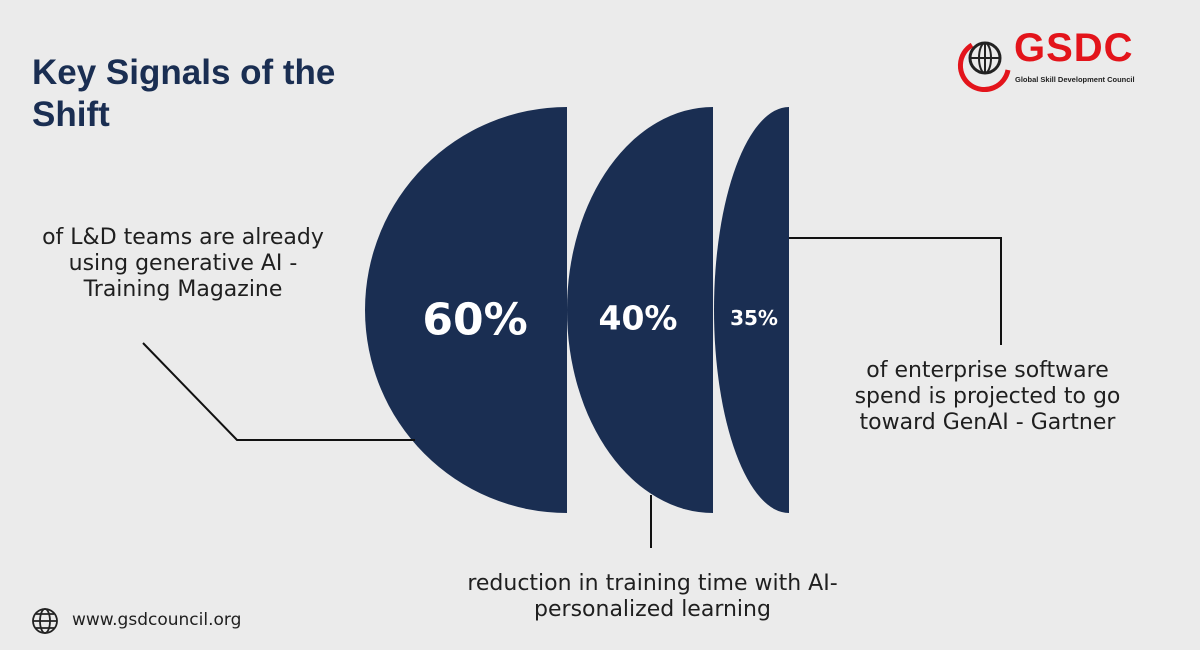  What do you see at coordinates (475, 320) in the screenshot?
I see `stat-figure: 60%` at bounding box center [475, 320].